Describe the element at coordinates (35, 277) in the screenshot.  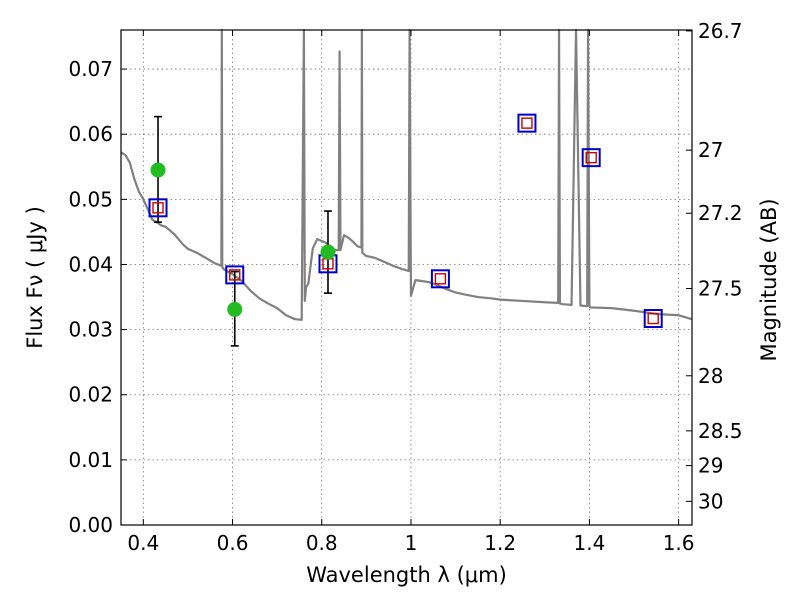
I see `y-axis-label: Flux Fν ( μJy )` at that location.